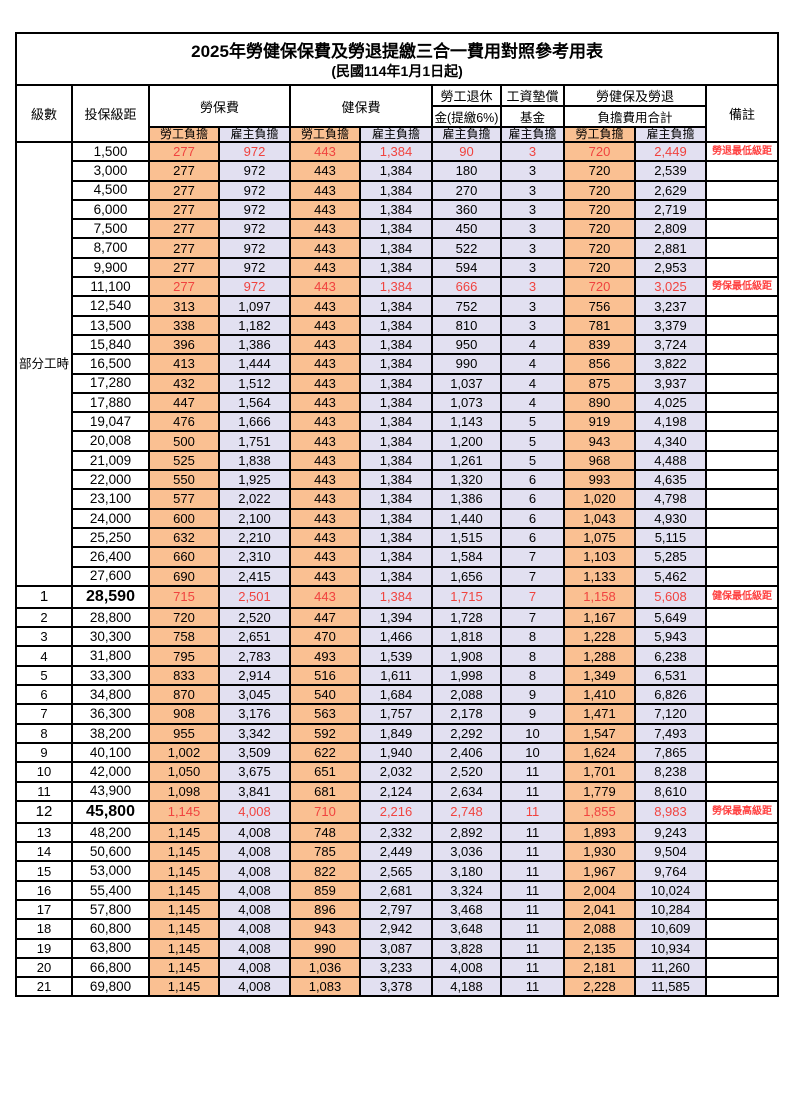 The height and width of the screenshot is (1120, 791). I want to click on labor-employer-cell: 2,415, so click(254, 576).